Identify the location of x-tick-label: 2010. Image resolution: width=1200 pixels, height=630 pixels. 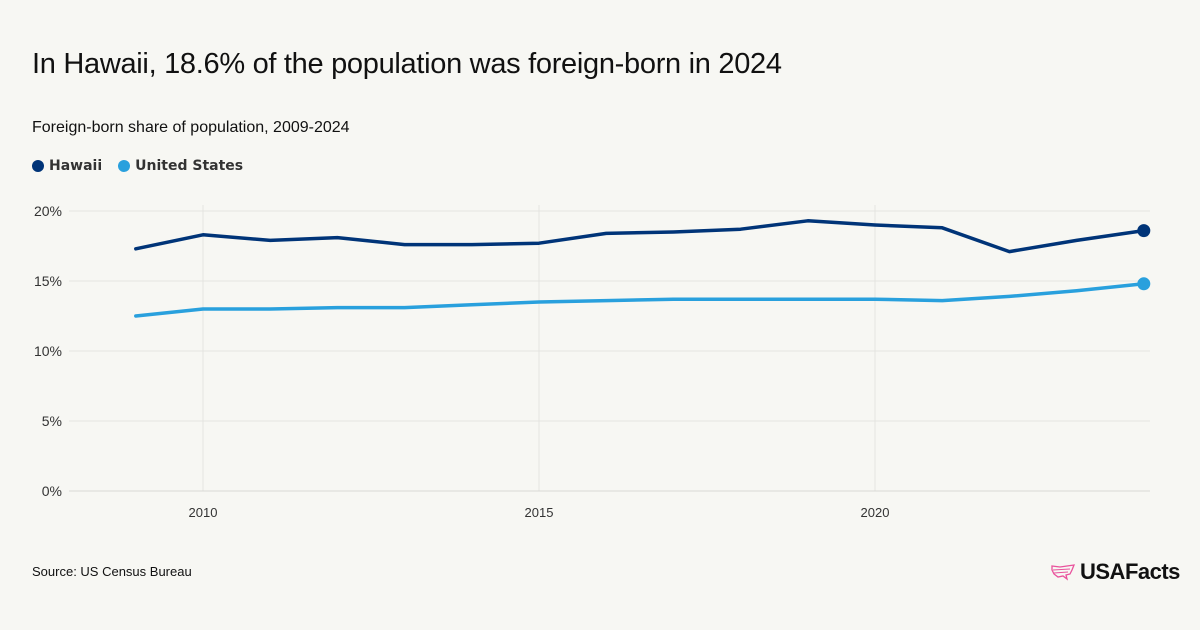
(203, 512).